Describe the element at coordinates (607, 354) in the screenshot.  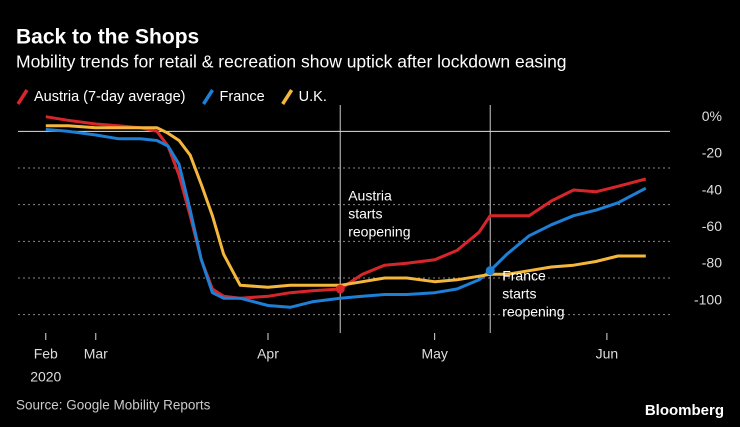
I see `x-tick-label: Jun` at that location.